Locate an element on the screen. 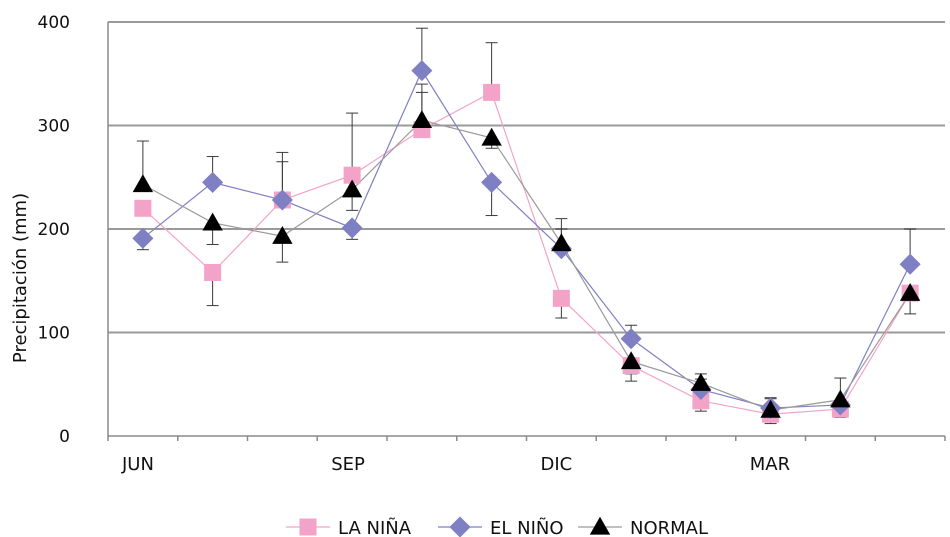 This screenshot has width=950, height=537. x-tick-label: SEP is located at coordinates (348, 464).